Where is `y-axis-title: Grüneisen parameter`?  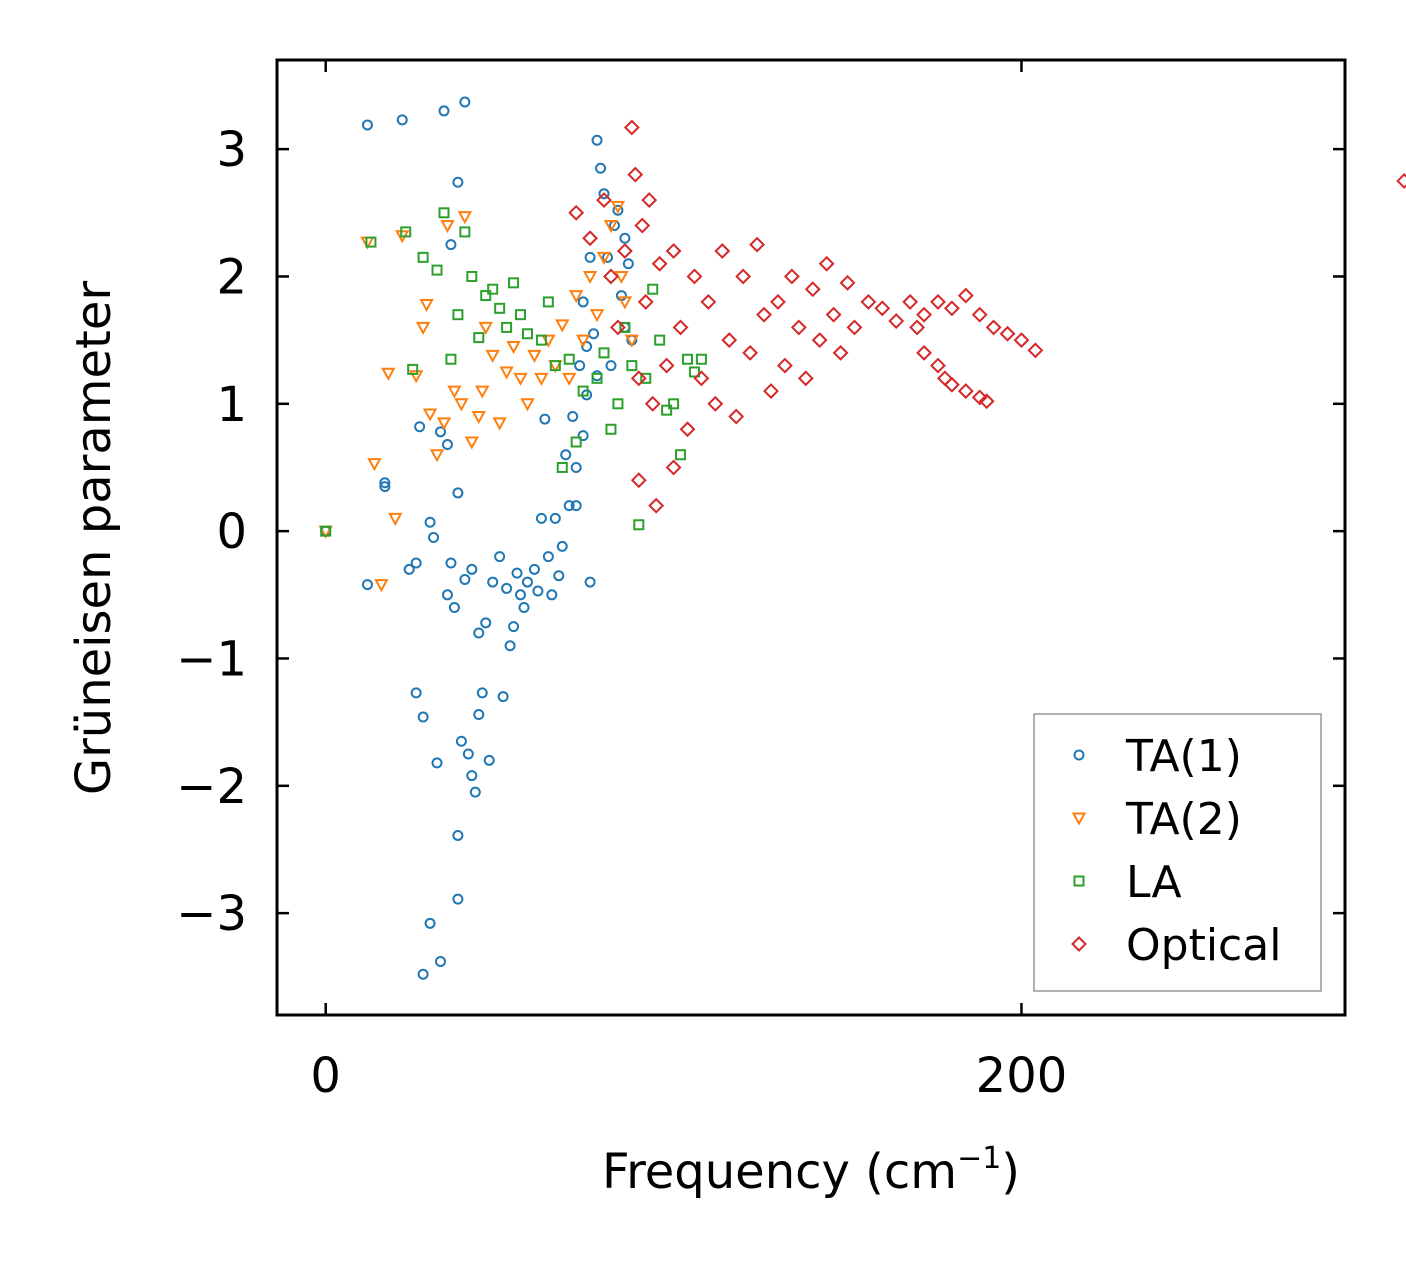 y-axis-title: Grüneisen parameter is located at coordinates (94, 538).